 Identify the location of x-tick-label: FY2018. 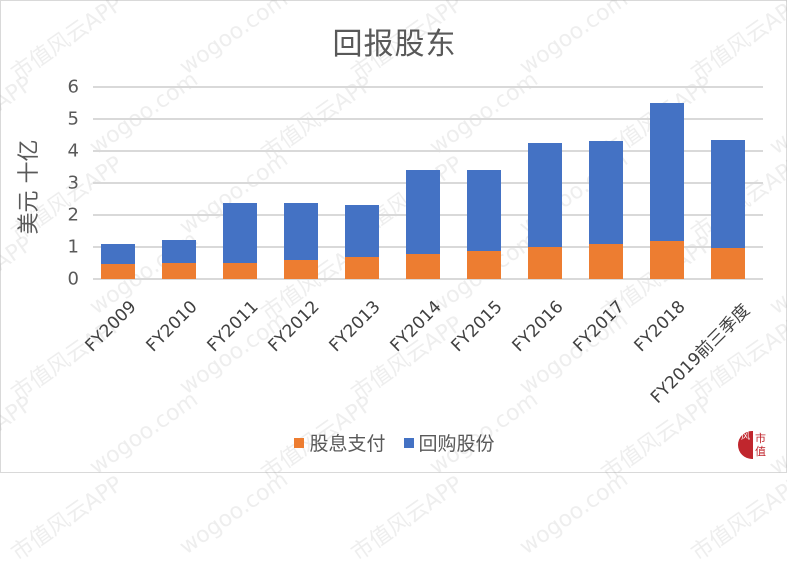
(660, 326).